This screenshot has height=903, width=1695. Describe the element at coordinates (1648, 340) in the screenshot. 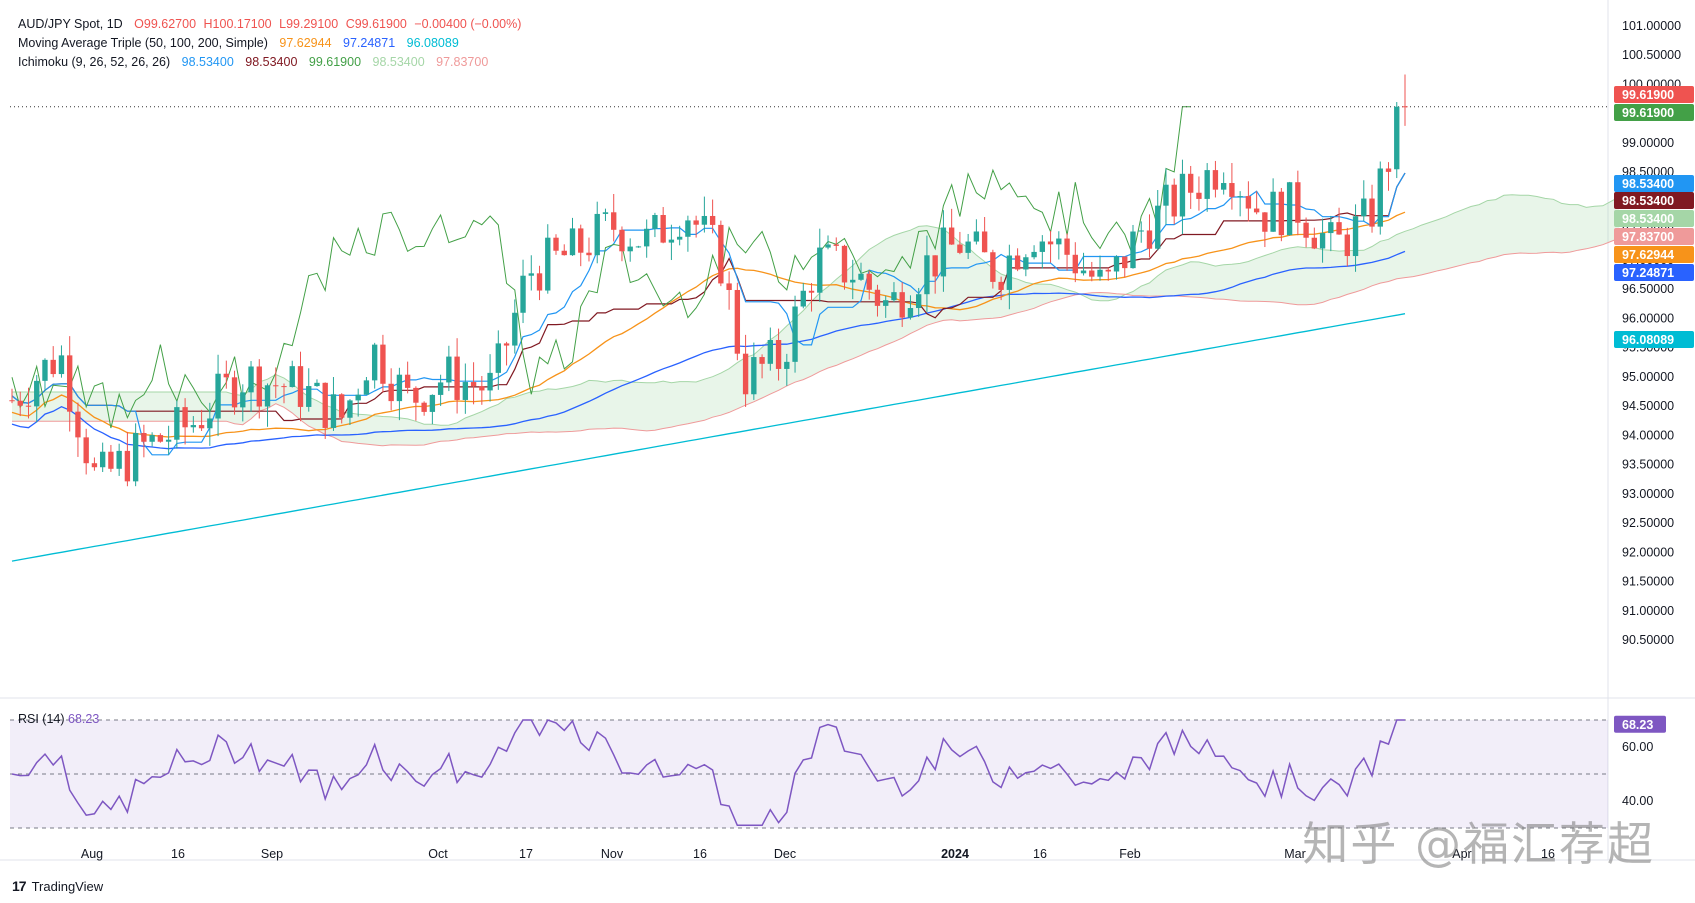

I see `price-label-text: 96.08089` at that location.